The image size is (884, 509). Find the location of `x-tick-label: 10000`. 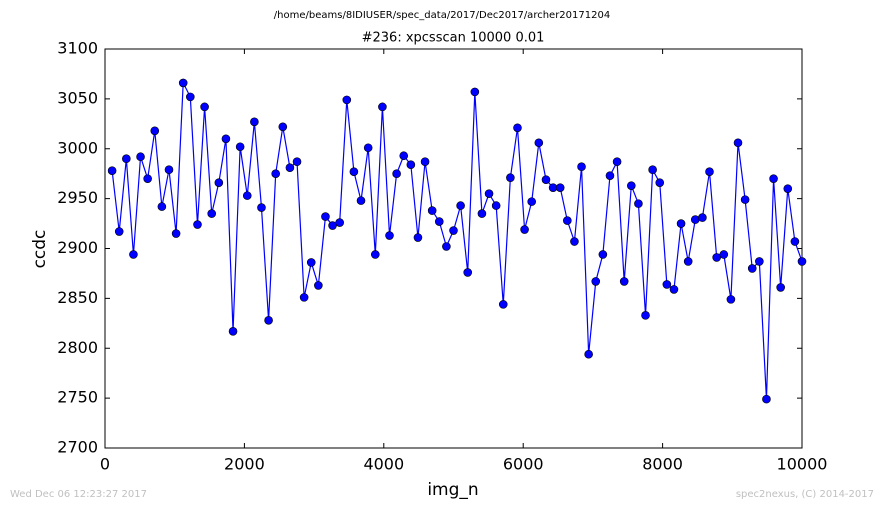

x-tick-label: 10000 is located at coordinates (802, 464).